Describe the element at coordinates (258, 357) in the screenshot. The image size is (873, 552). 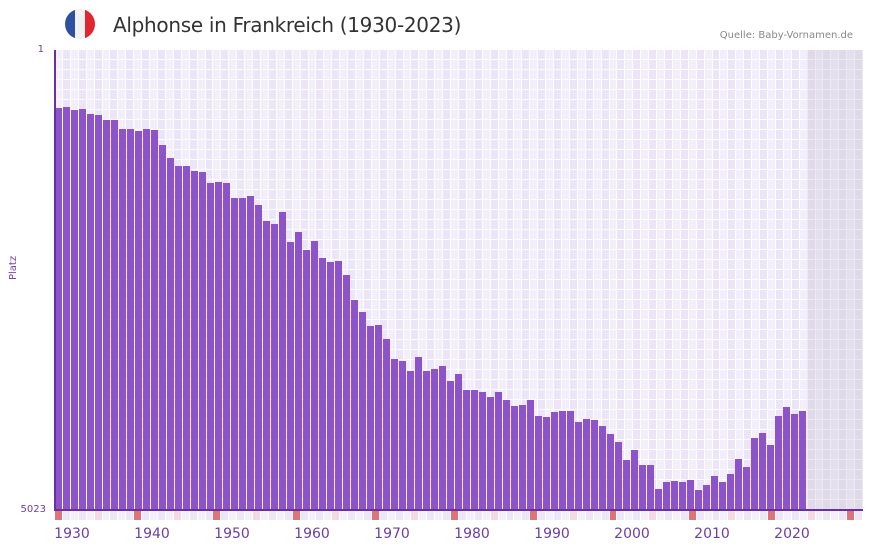
I see `bar-1955` at that location.